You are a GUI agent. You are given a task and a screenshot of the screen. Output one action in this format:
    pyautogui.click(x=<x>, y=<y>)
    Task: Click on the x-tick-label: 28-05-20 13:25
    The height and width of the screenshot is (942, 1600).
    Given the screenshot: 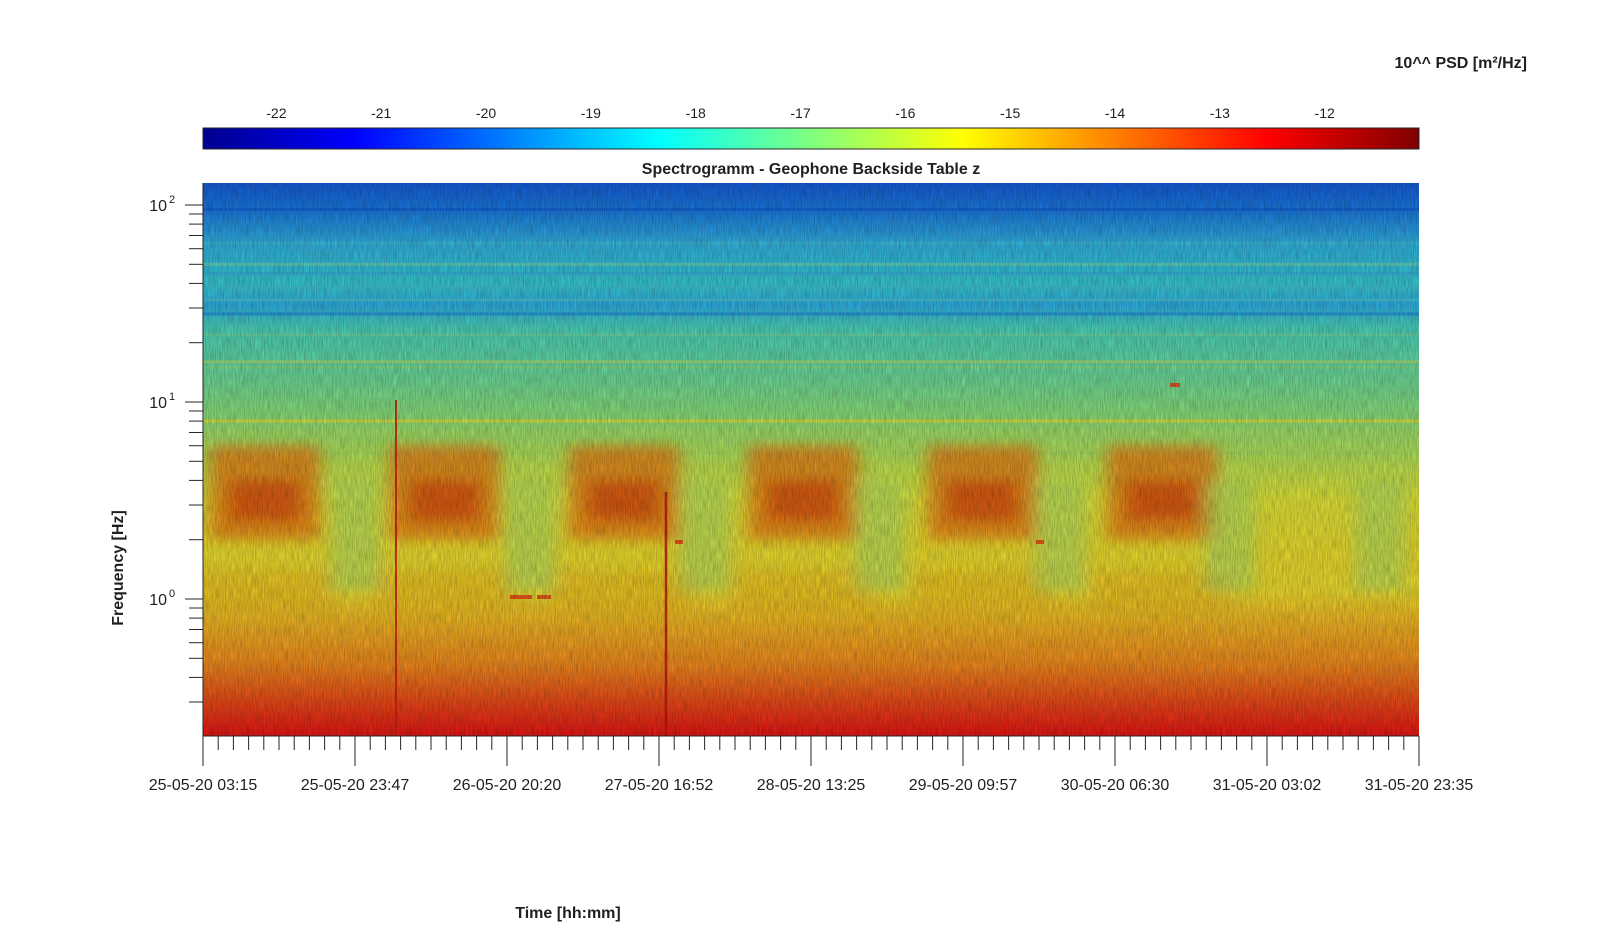 What is the action you would take?
    pyautogui.click(x=811, y=785)
    